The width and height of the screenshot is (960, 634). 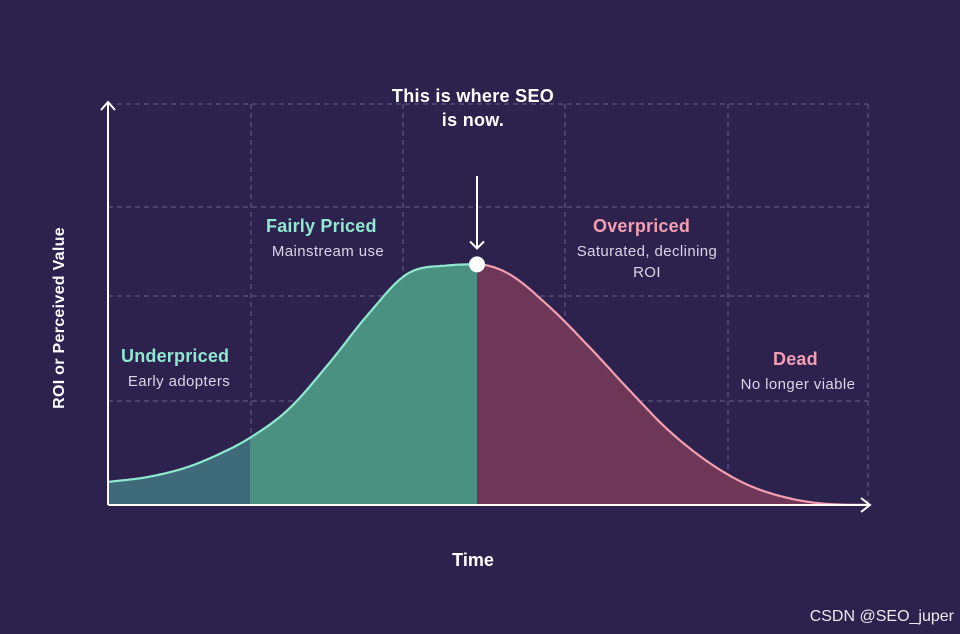 What do you see at coordinates (477, 245) in the screenshot?
I see `down-arrow-head` at bounding box center [477, 245].